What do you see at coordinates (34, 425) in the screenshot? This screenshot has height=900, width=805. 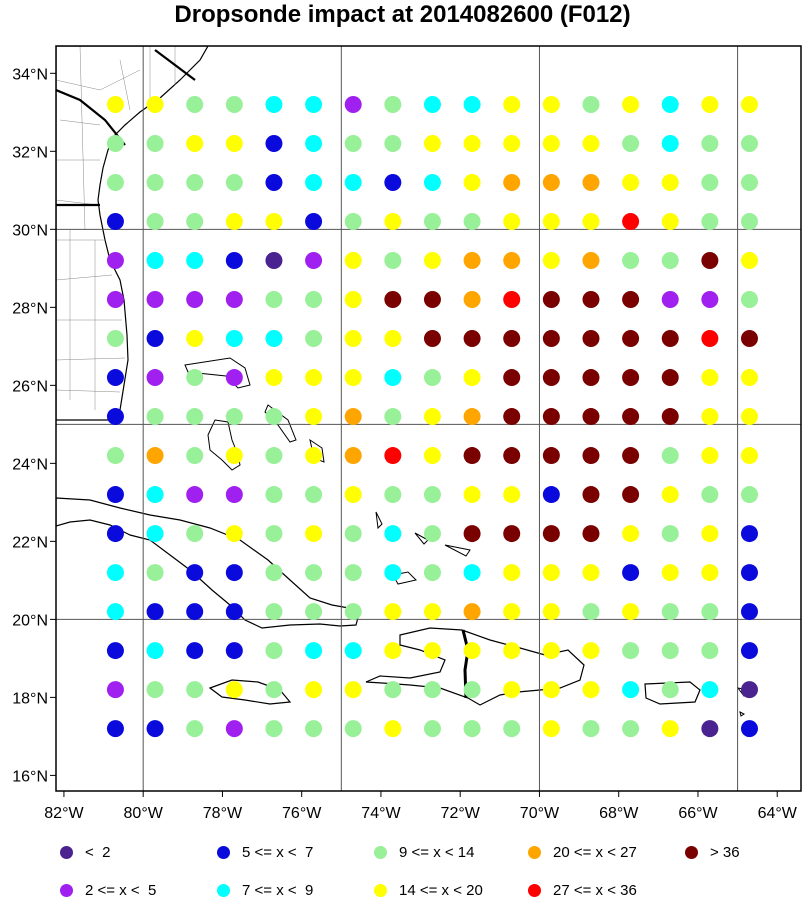 I see `y-axis: 34°N 32°N 30°N 28°N 26°N 24°N 22°N 20°N 18°N 16°N` at bounding box center [34, 425].